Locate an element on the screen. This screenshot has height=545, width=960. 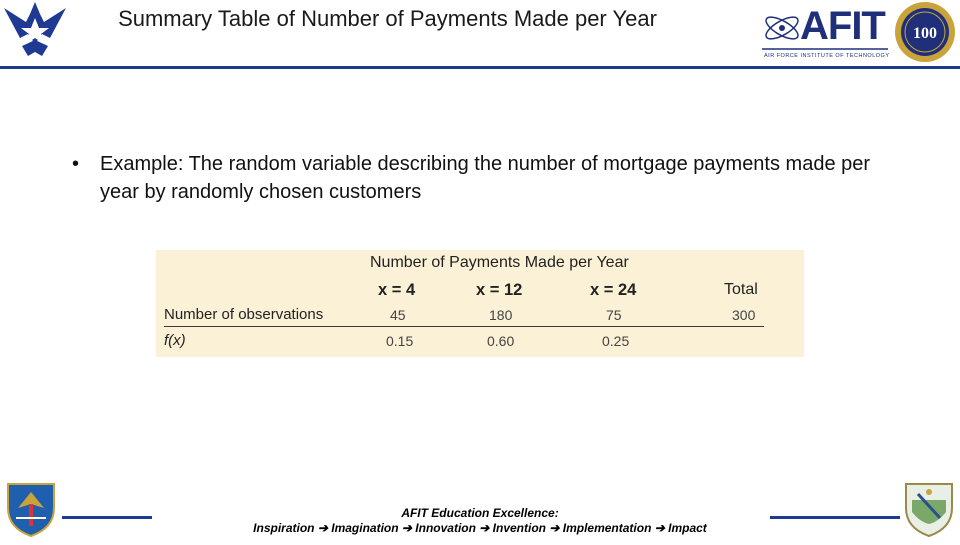
cell-fx-x4: 0.15 is located at coordinates (400, 341).